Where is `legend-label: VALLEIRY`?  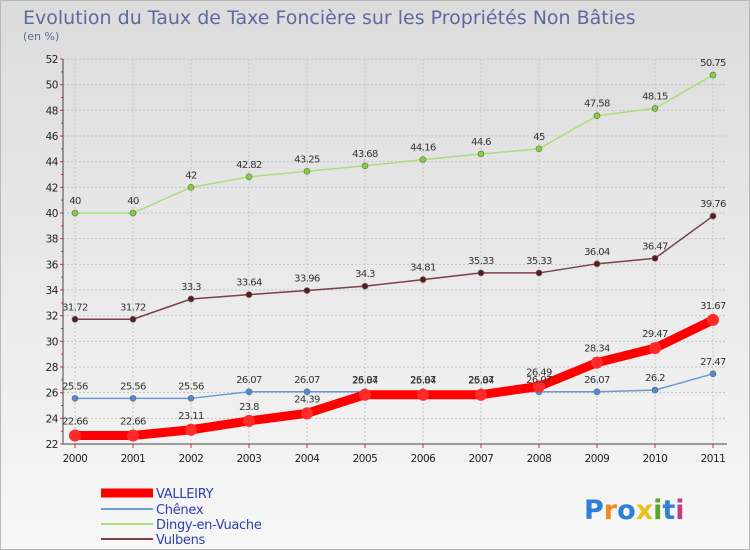 legend-label: VALLEIRY is located at coordinates (185, 494).